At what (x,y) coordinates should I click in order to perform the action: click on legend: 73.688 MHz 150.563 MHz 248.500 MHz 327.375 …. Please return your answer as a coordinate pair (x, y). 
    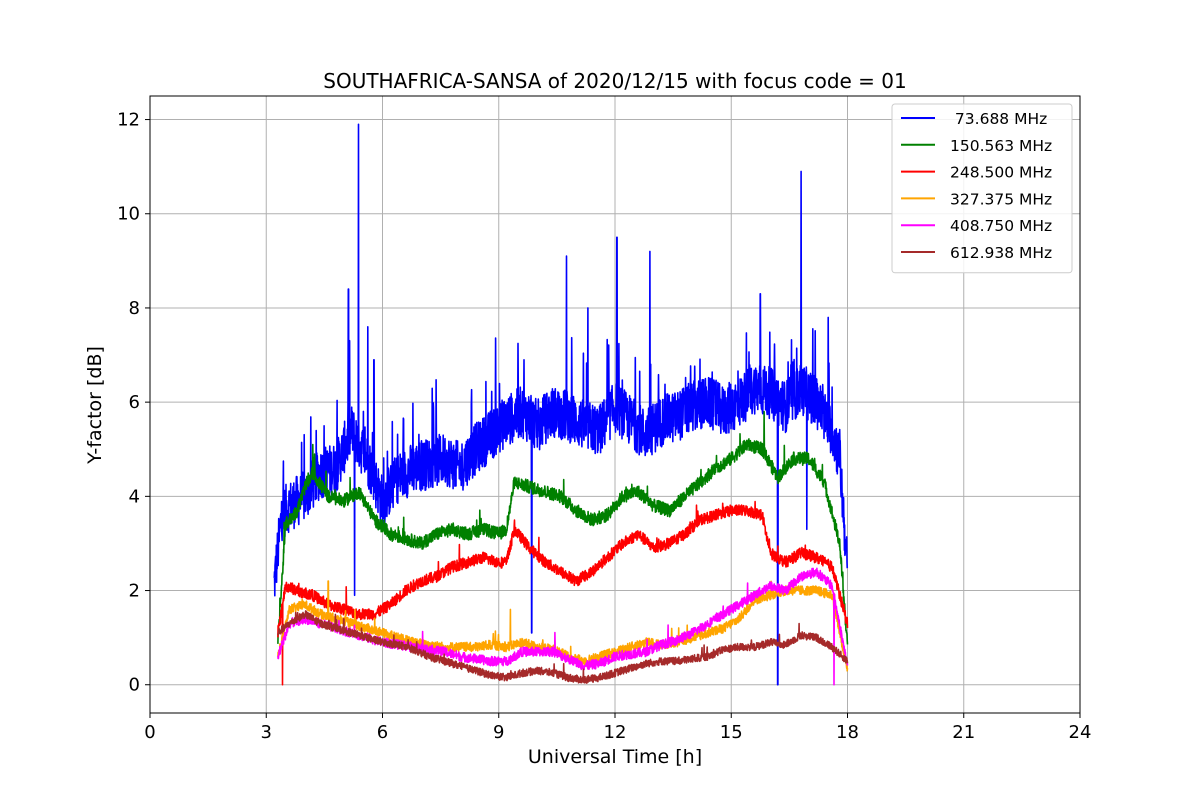
    Looking at the image, I should click on (982, 188).